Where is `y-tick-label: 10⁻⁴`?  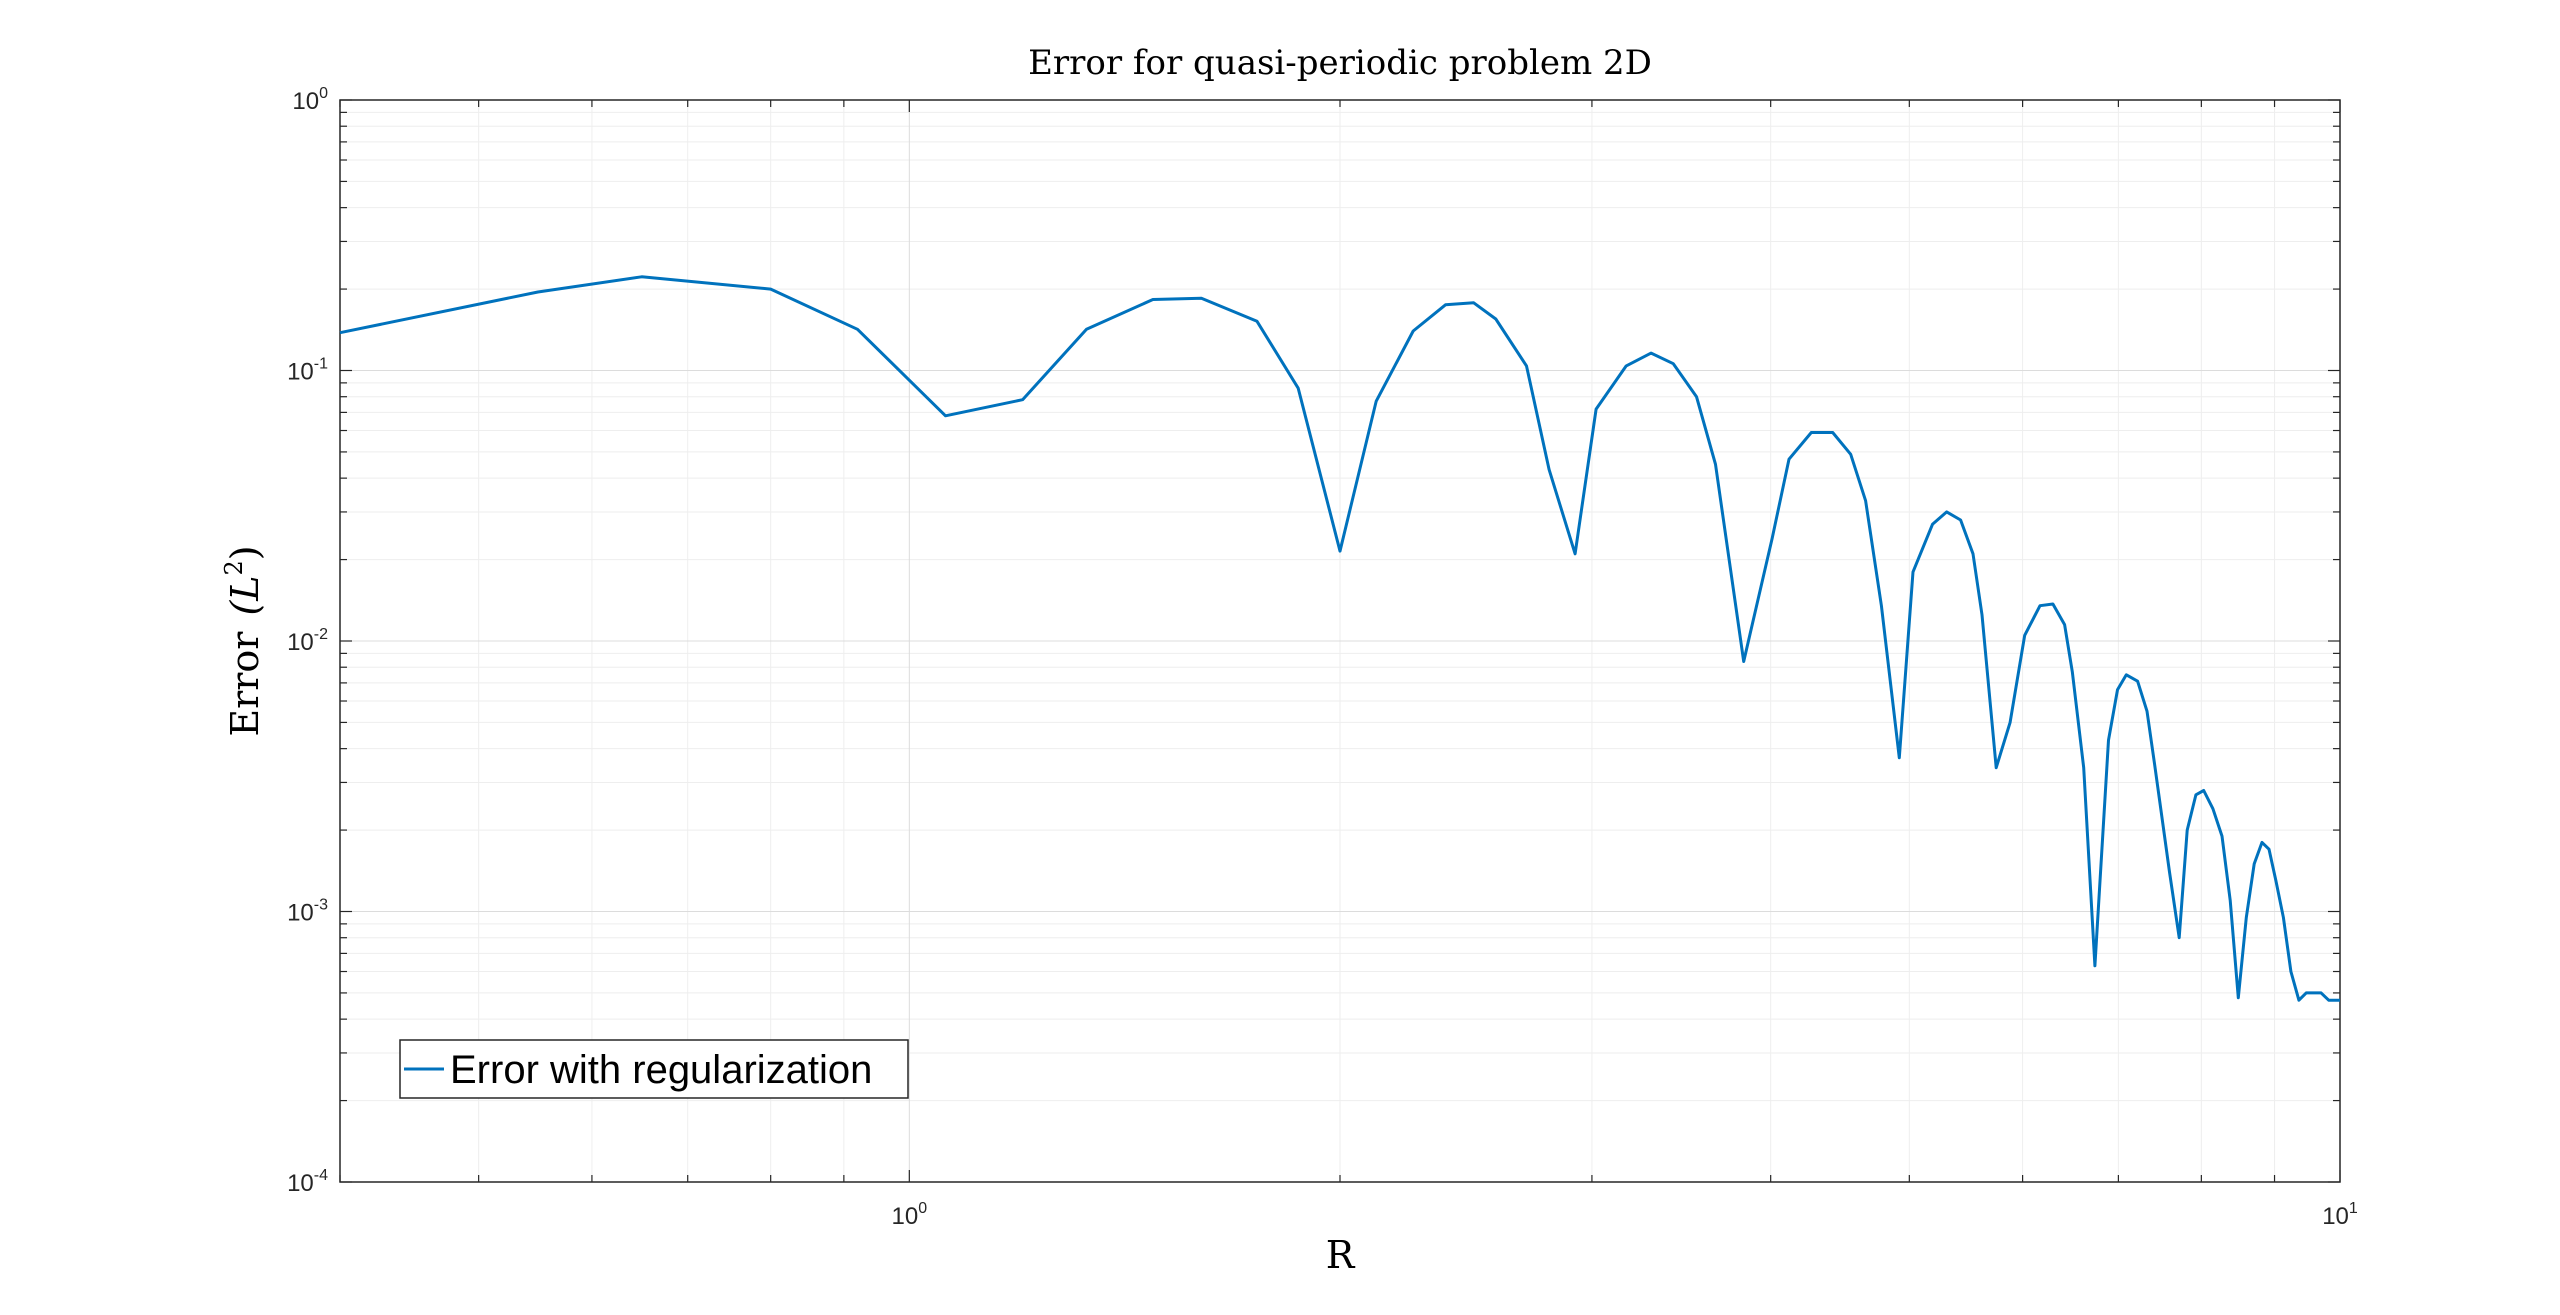 y-tick-label: 10⁻⁴ is located at coordinates (307, 1182).